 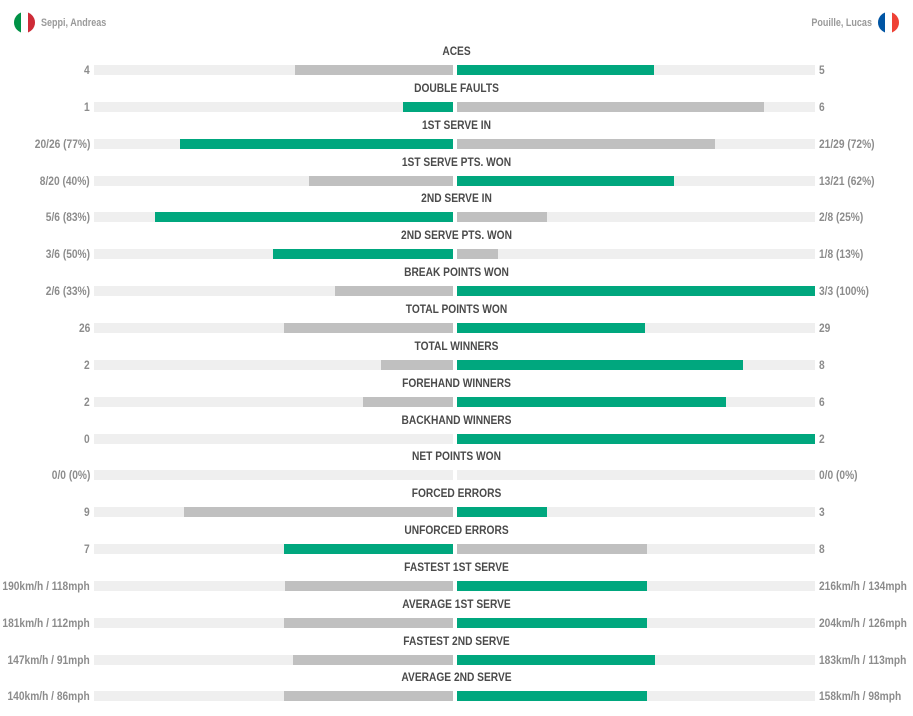 What do you see at coordinates (863, 585) in the screenshot?
I see `stat-value-right: 216km/h / 134mph` at bounding box center [863, 585].